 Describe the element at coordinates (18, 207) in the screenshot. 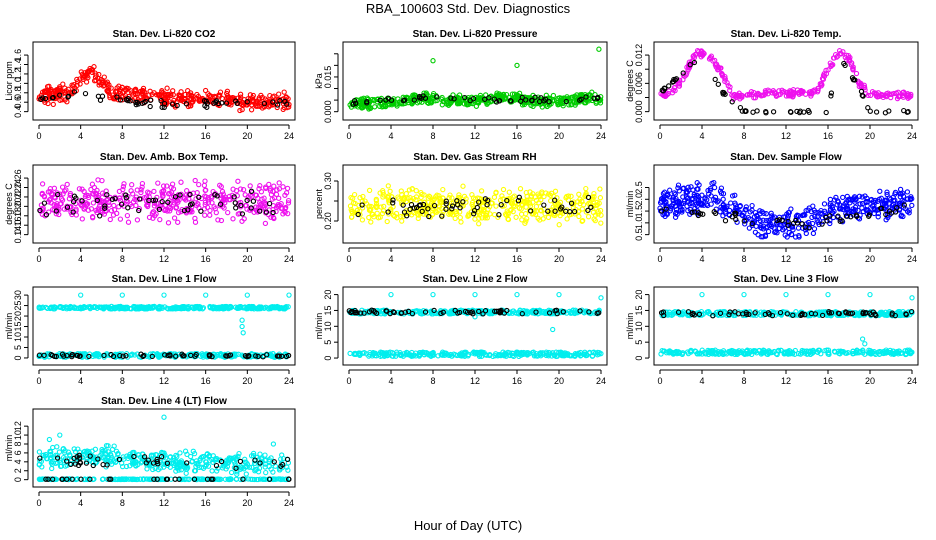

I see `y-tick-label: 0.20` at that location.